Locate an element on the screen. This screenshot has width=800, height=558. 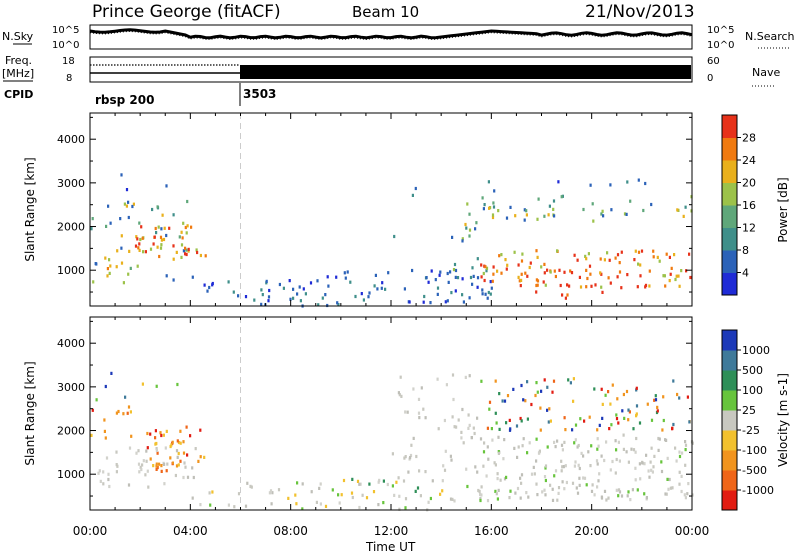
y-tick-label: 3000 is located at coordinates (71, 387).